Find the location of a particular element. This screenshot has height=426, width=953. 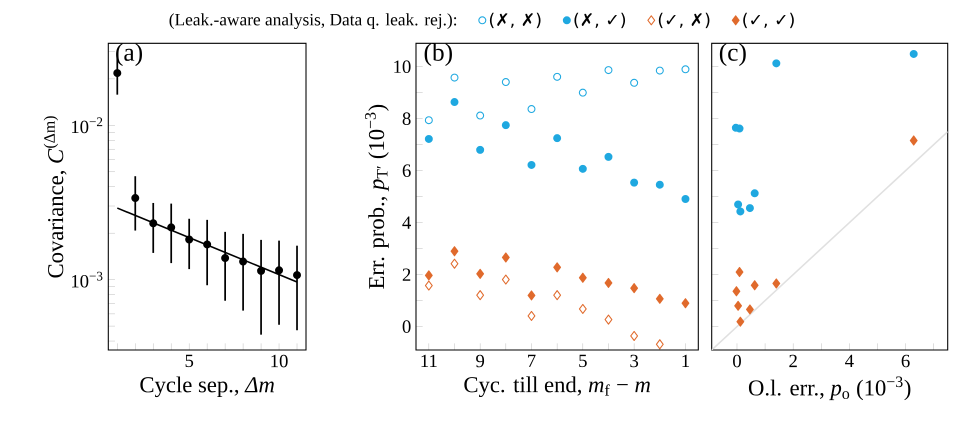

x-tick-label: 6 is located at coordinates (906, 361).